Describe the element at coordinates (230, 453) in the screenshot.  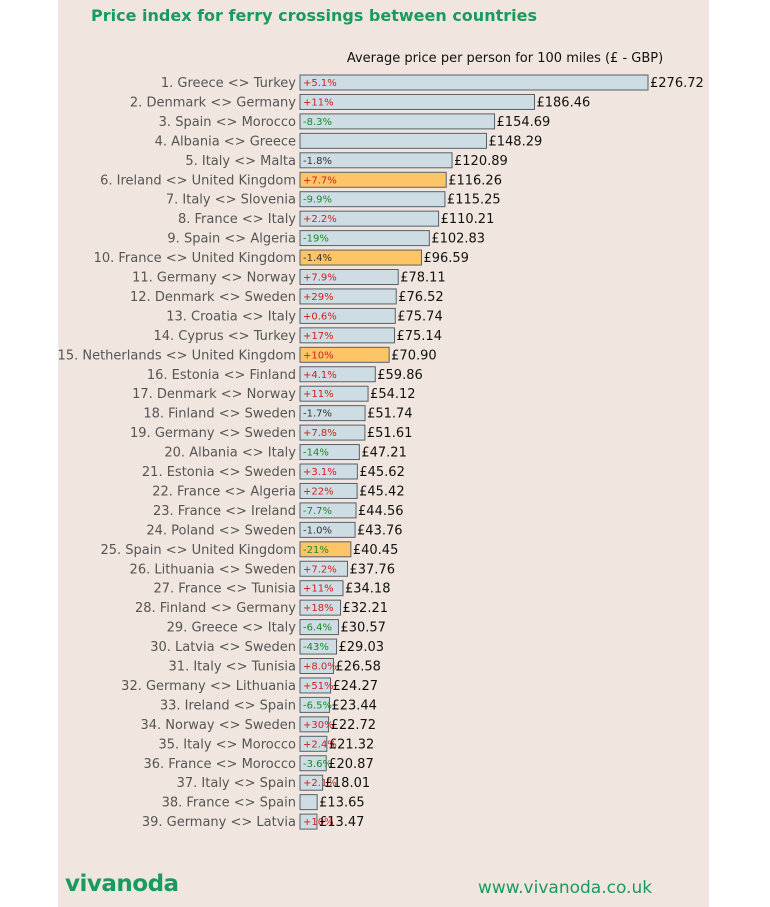
I see `category-label: 20. Albania <> Italy` at that location.